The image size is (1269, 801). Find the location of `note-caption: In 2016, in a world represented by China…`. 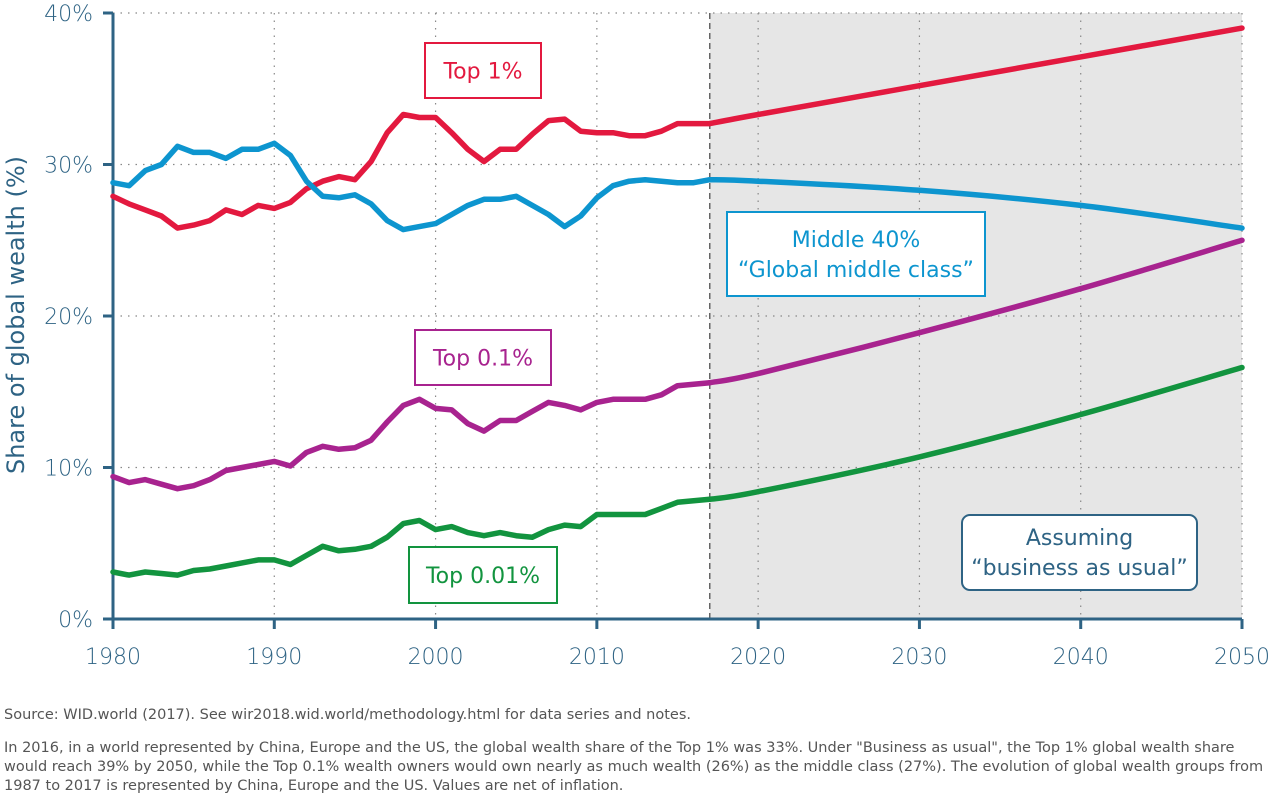

note-caption: In 2016, in a world represented by China… is located at coordinates (634, 767).